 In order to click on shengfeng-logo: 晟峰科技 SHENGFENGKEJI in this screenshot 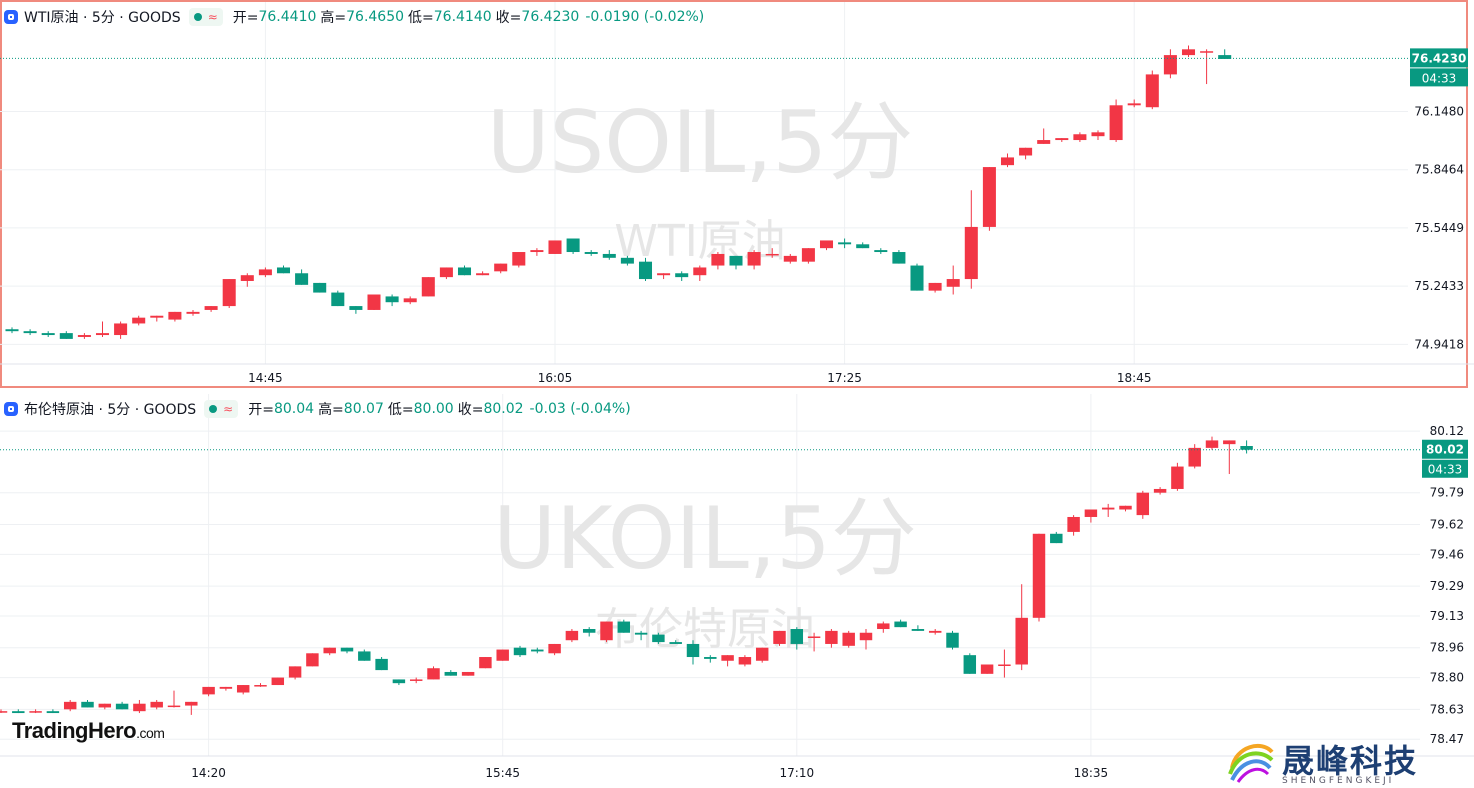, I will do `click(1346, 763)`.